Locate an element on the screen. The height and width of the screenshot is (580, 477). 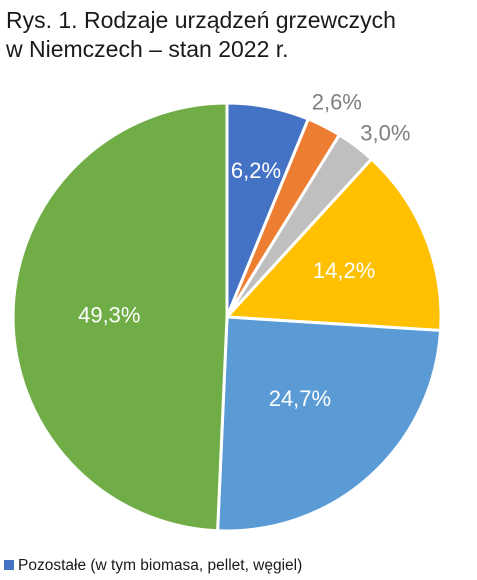
chart-title-line-1: Rys. 1. Rodzaje urządzeń grzewczych is located at coordinates (201, 20).